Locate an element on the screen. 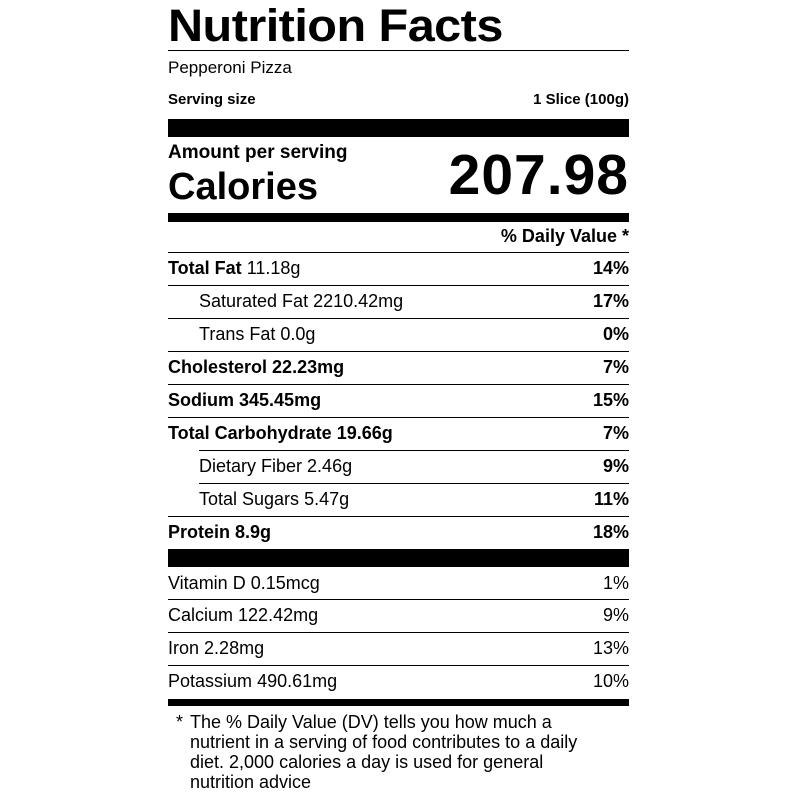 Image resolution: width=800 pixels, height=800 pixels. nutrient-name: Saturated Fat 2210.42mg is located at coordinates (301, 301).